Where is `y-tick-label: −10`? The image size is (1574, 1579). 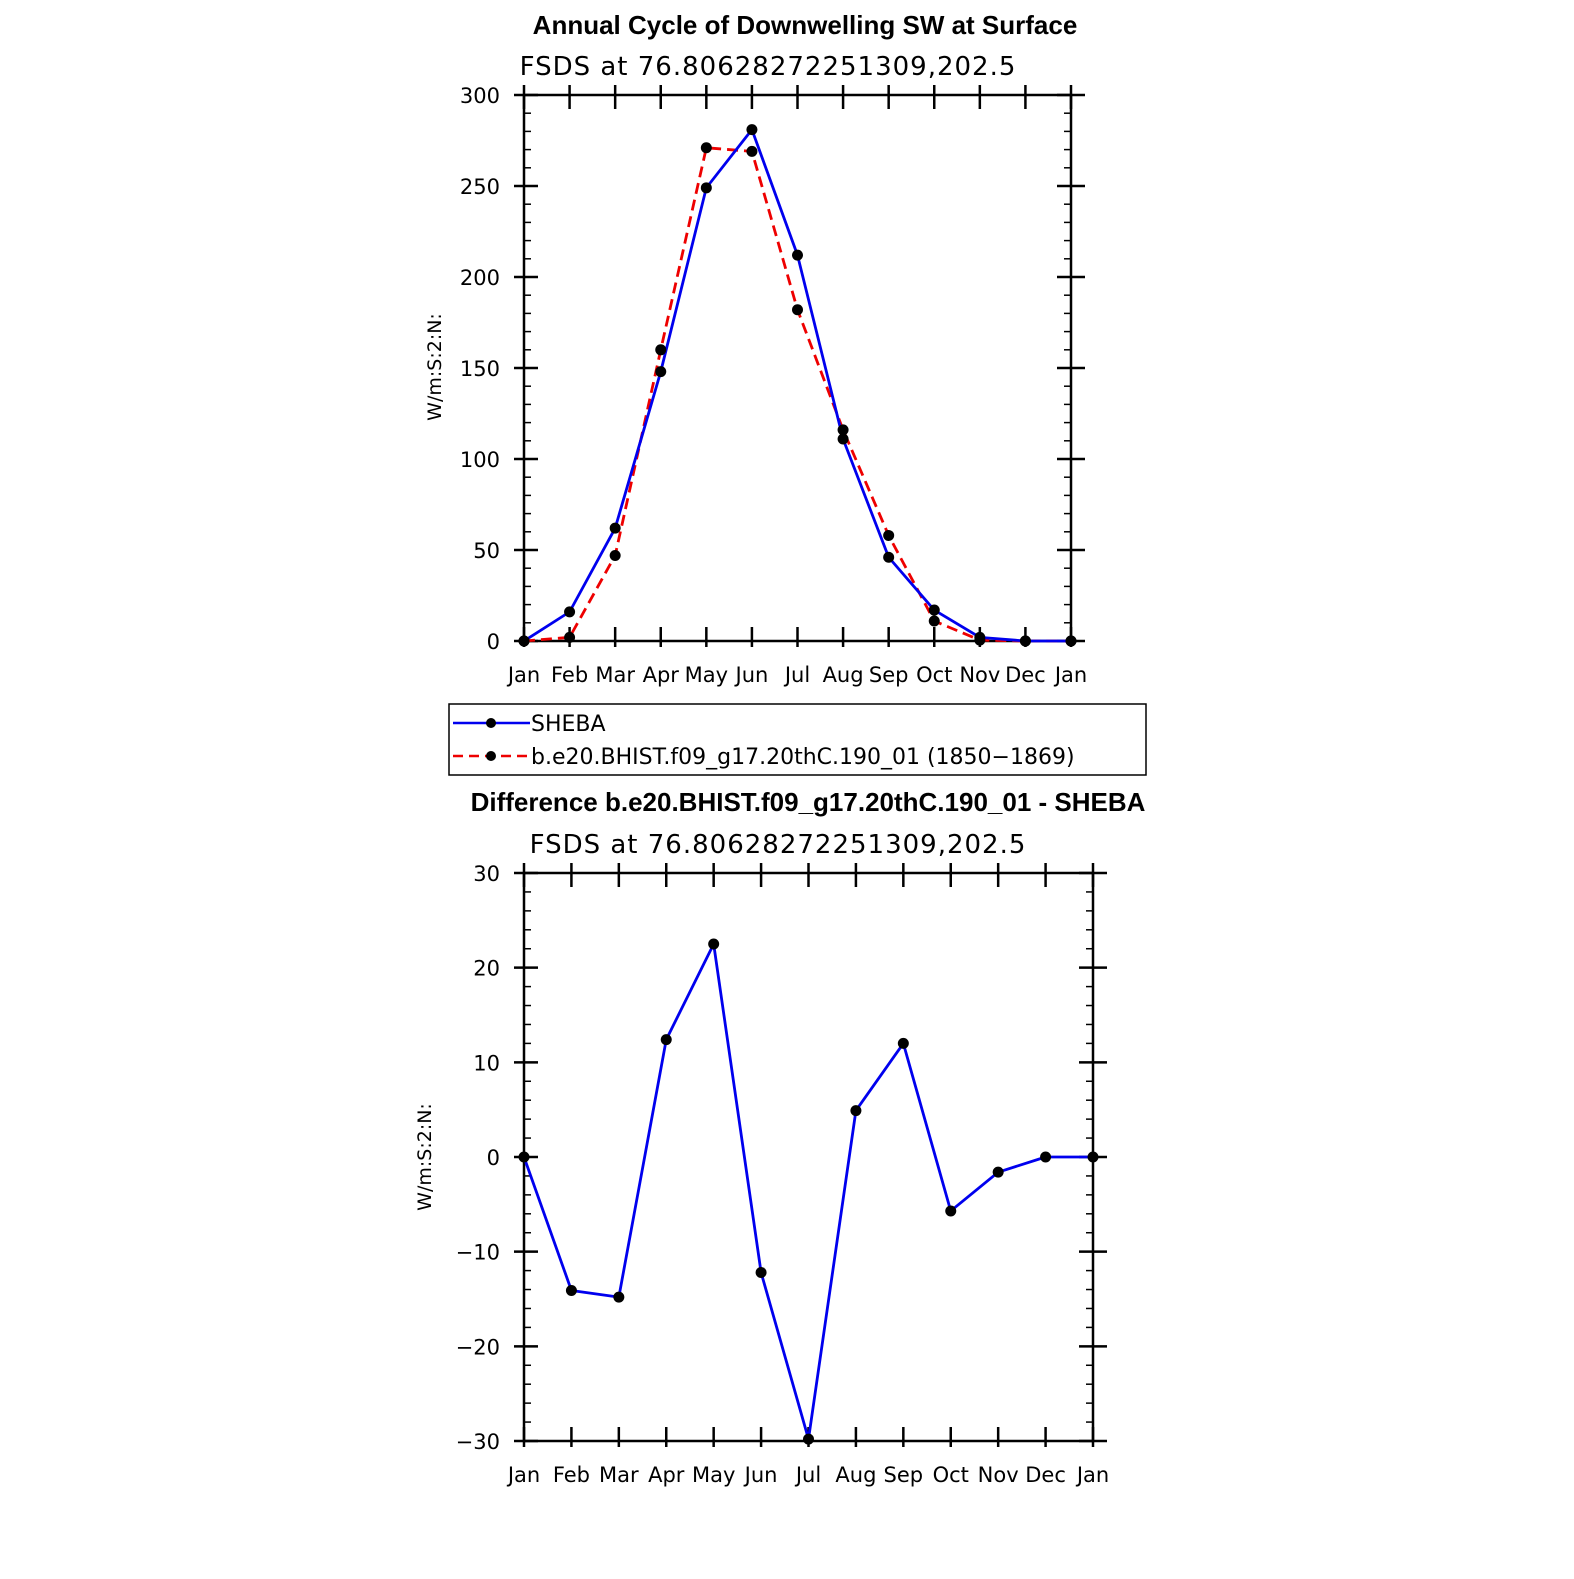 y-tick-label: −10 is located at coordinates (478, 1253).